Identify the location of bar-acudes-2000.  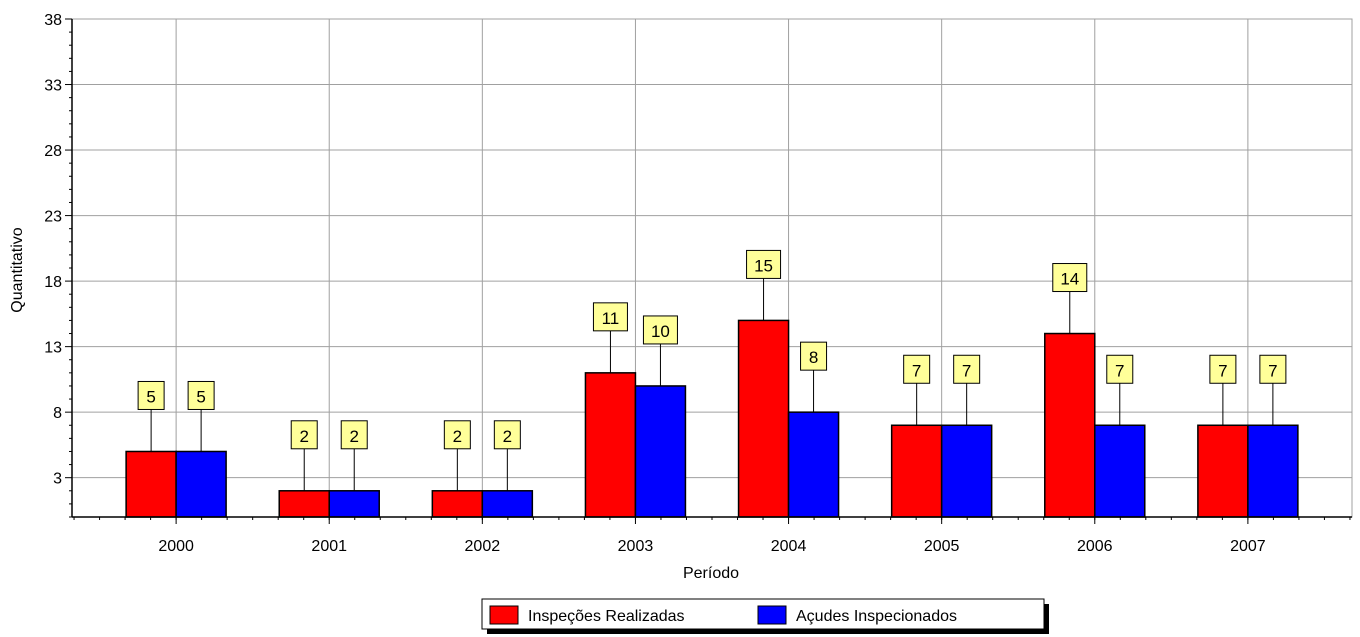
(201, 484).